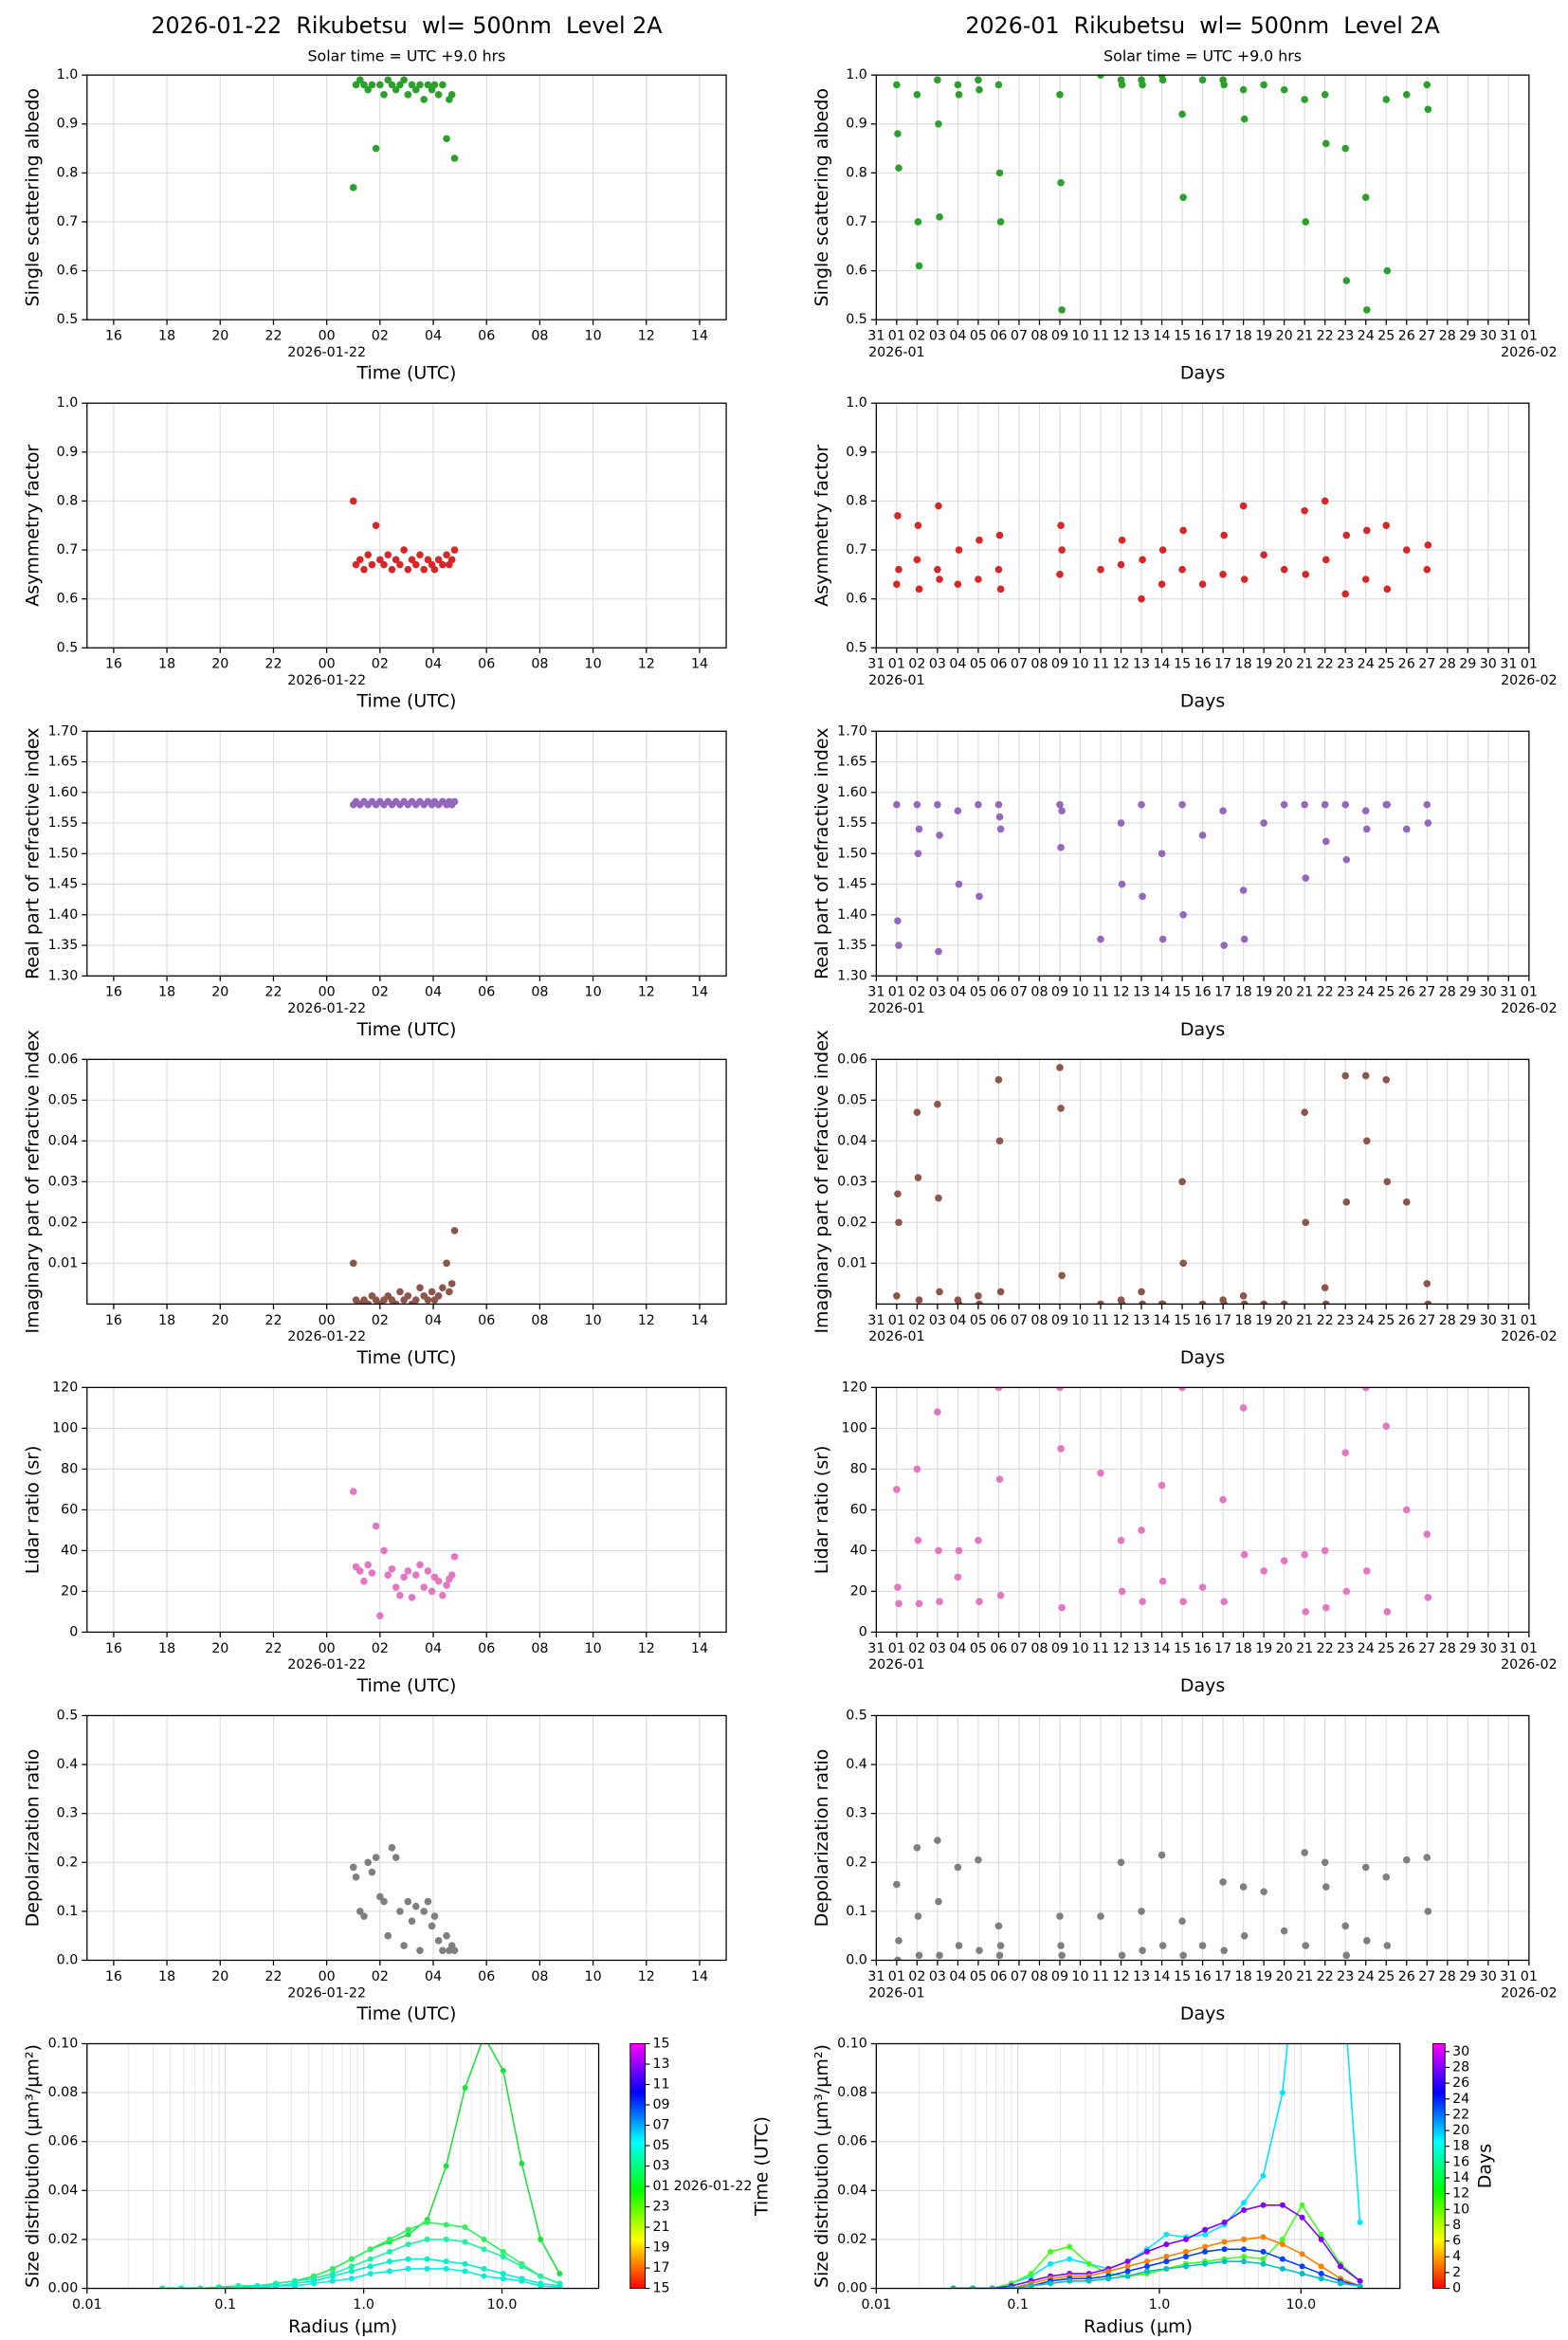 The height and width of the screenshot is (2340, 1568). I want to click on x-tick-sublabel: 2026-01, so click(896, 680).